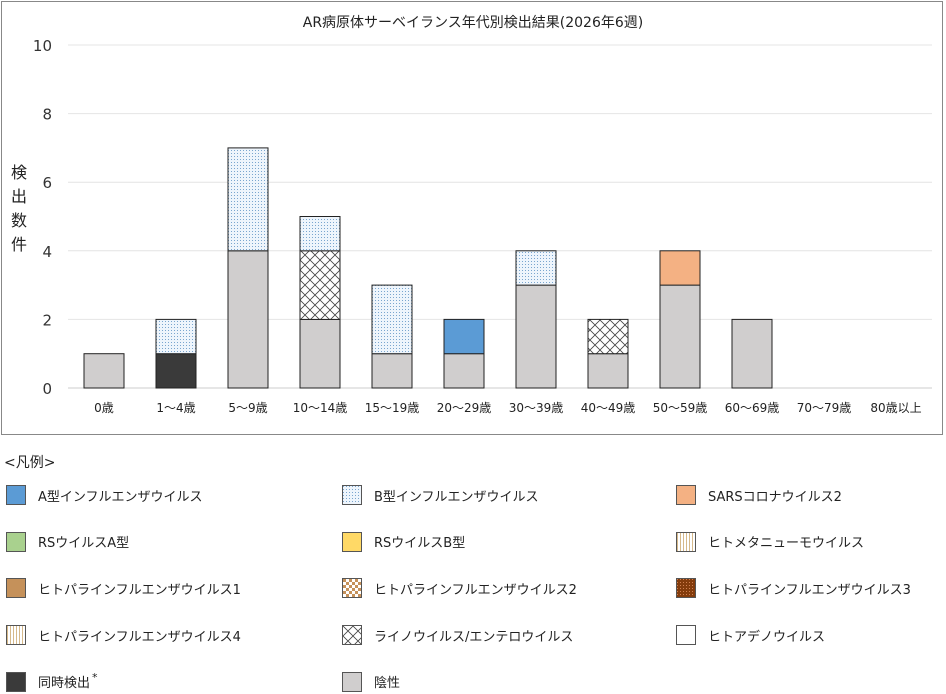  Describe the element at coordinates (95, 678) in the screenshot. I see `legend-note: *` at that location.